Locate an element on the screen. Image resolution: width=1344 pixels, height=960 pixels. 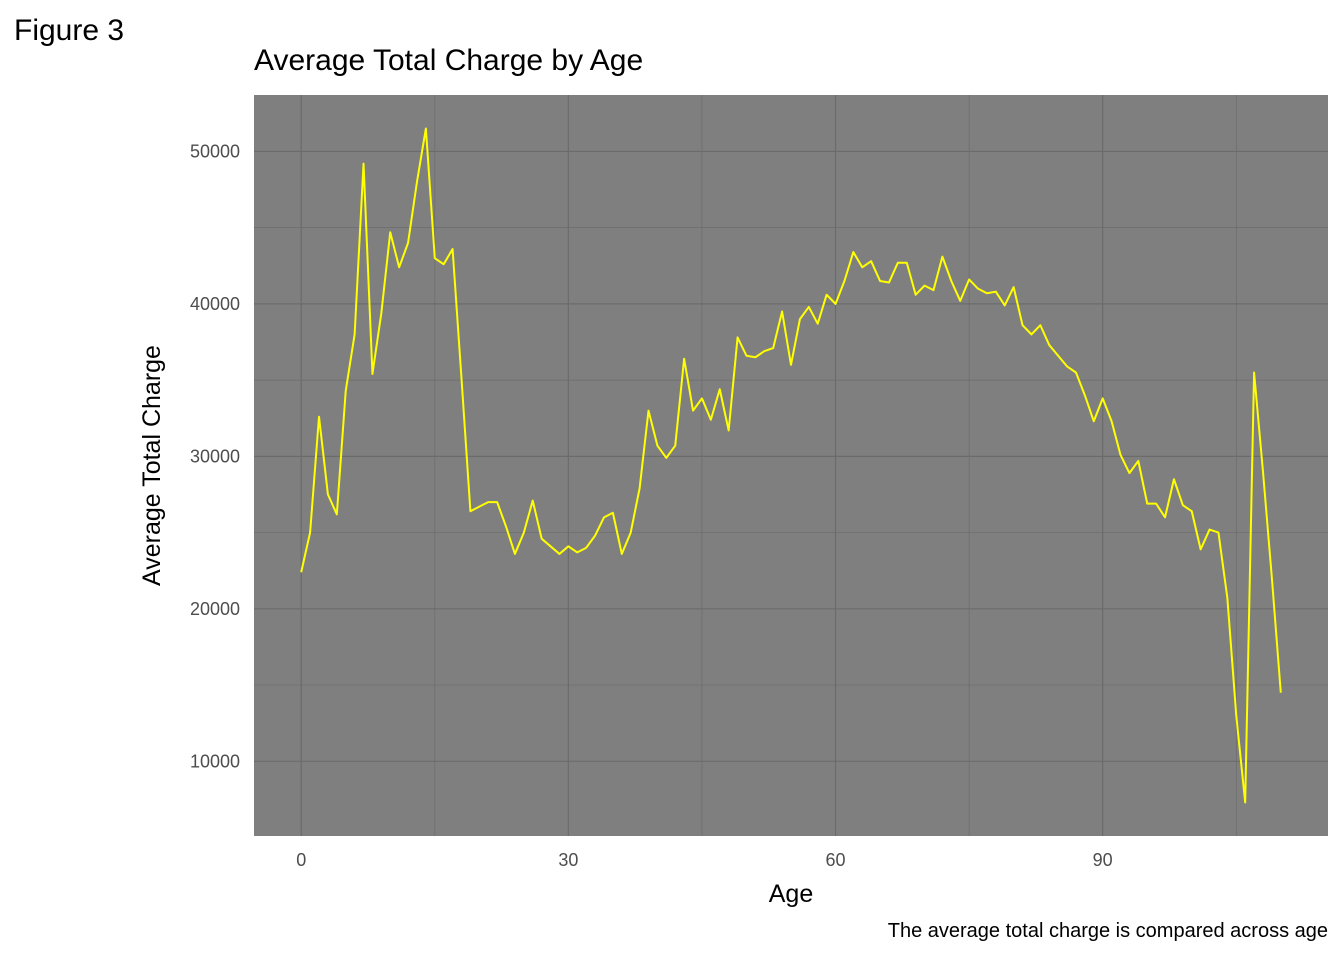
y-tick-label: 20000 is located at coordinates (215, 609).